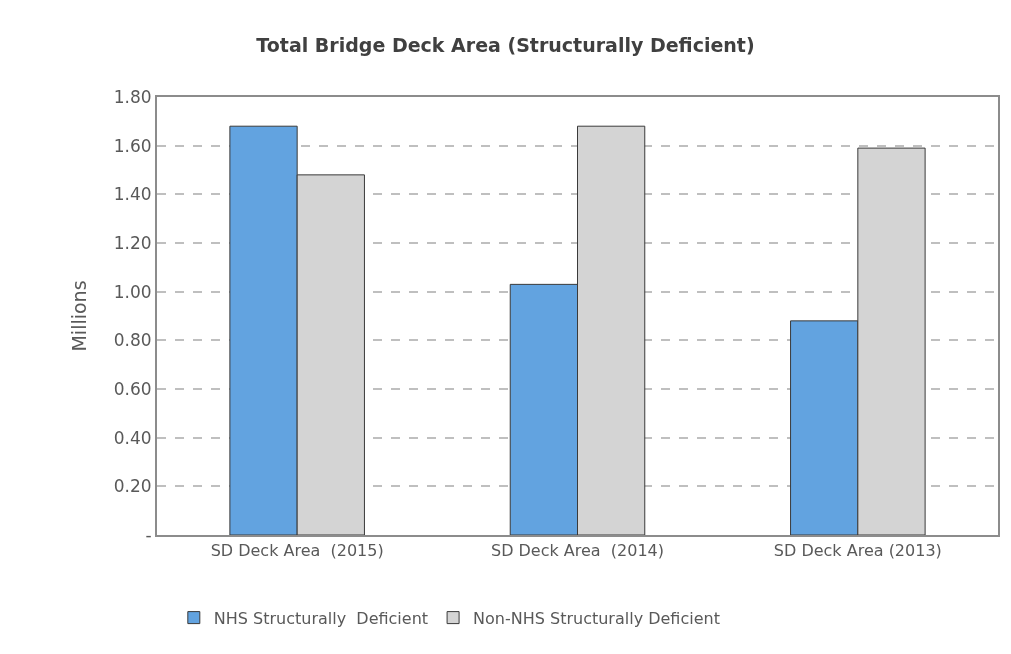  I want to click on y-tick-label: 0.20, so click(132, 486).